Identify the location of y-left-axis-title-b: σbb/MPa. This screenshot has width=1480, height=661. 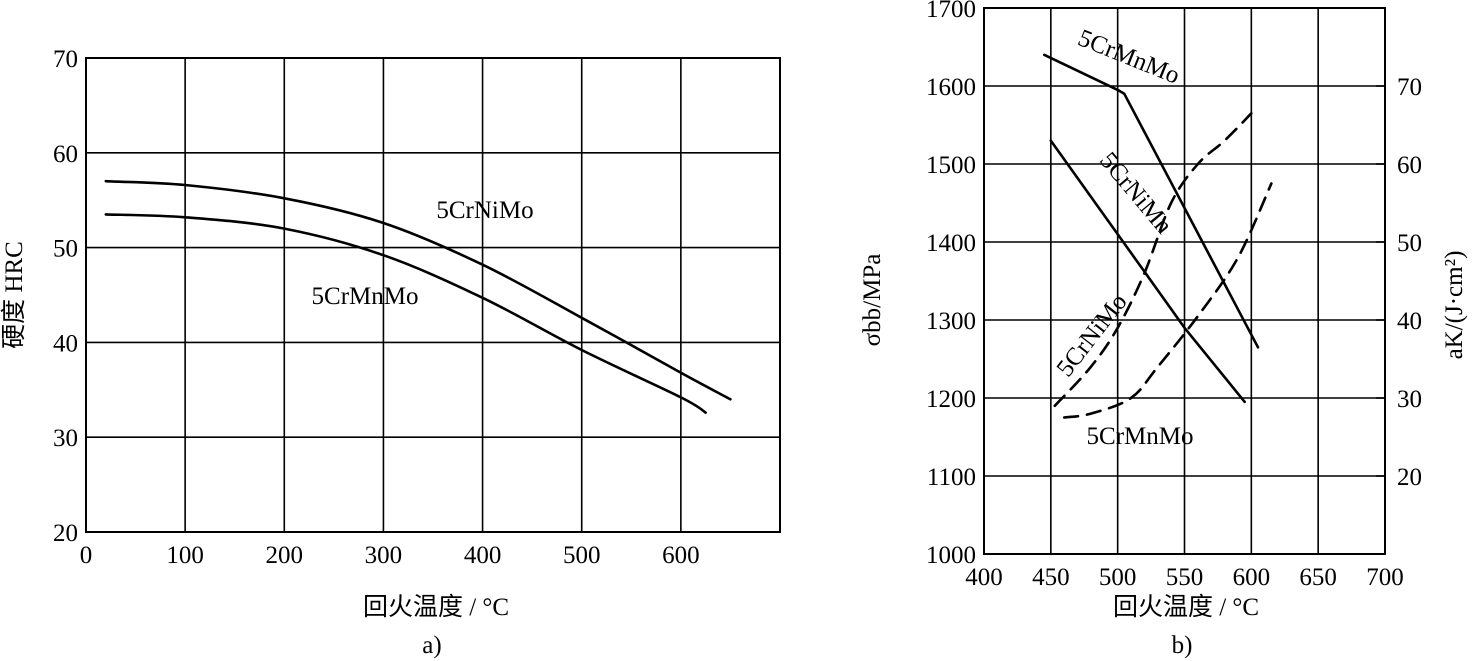
(872, 300).